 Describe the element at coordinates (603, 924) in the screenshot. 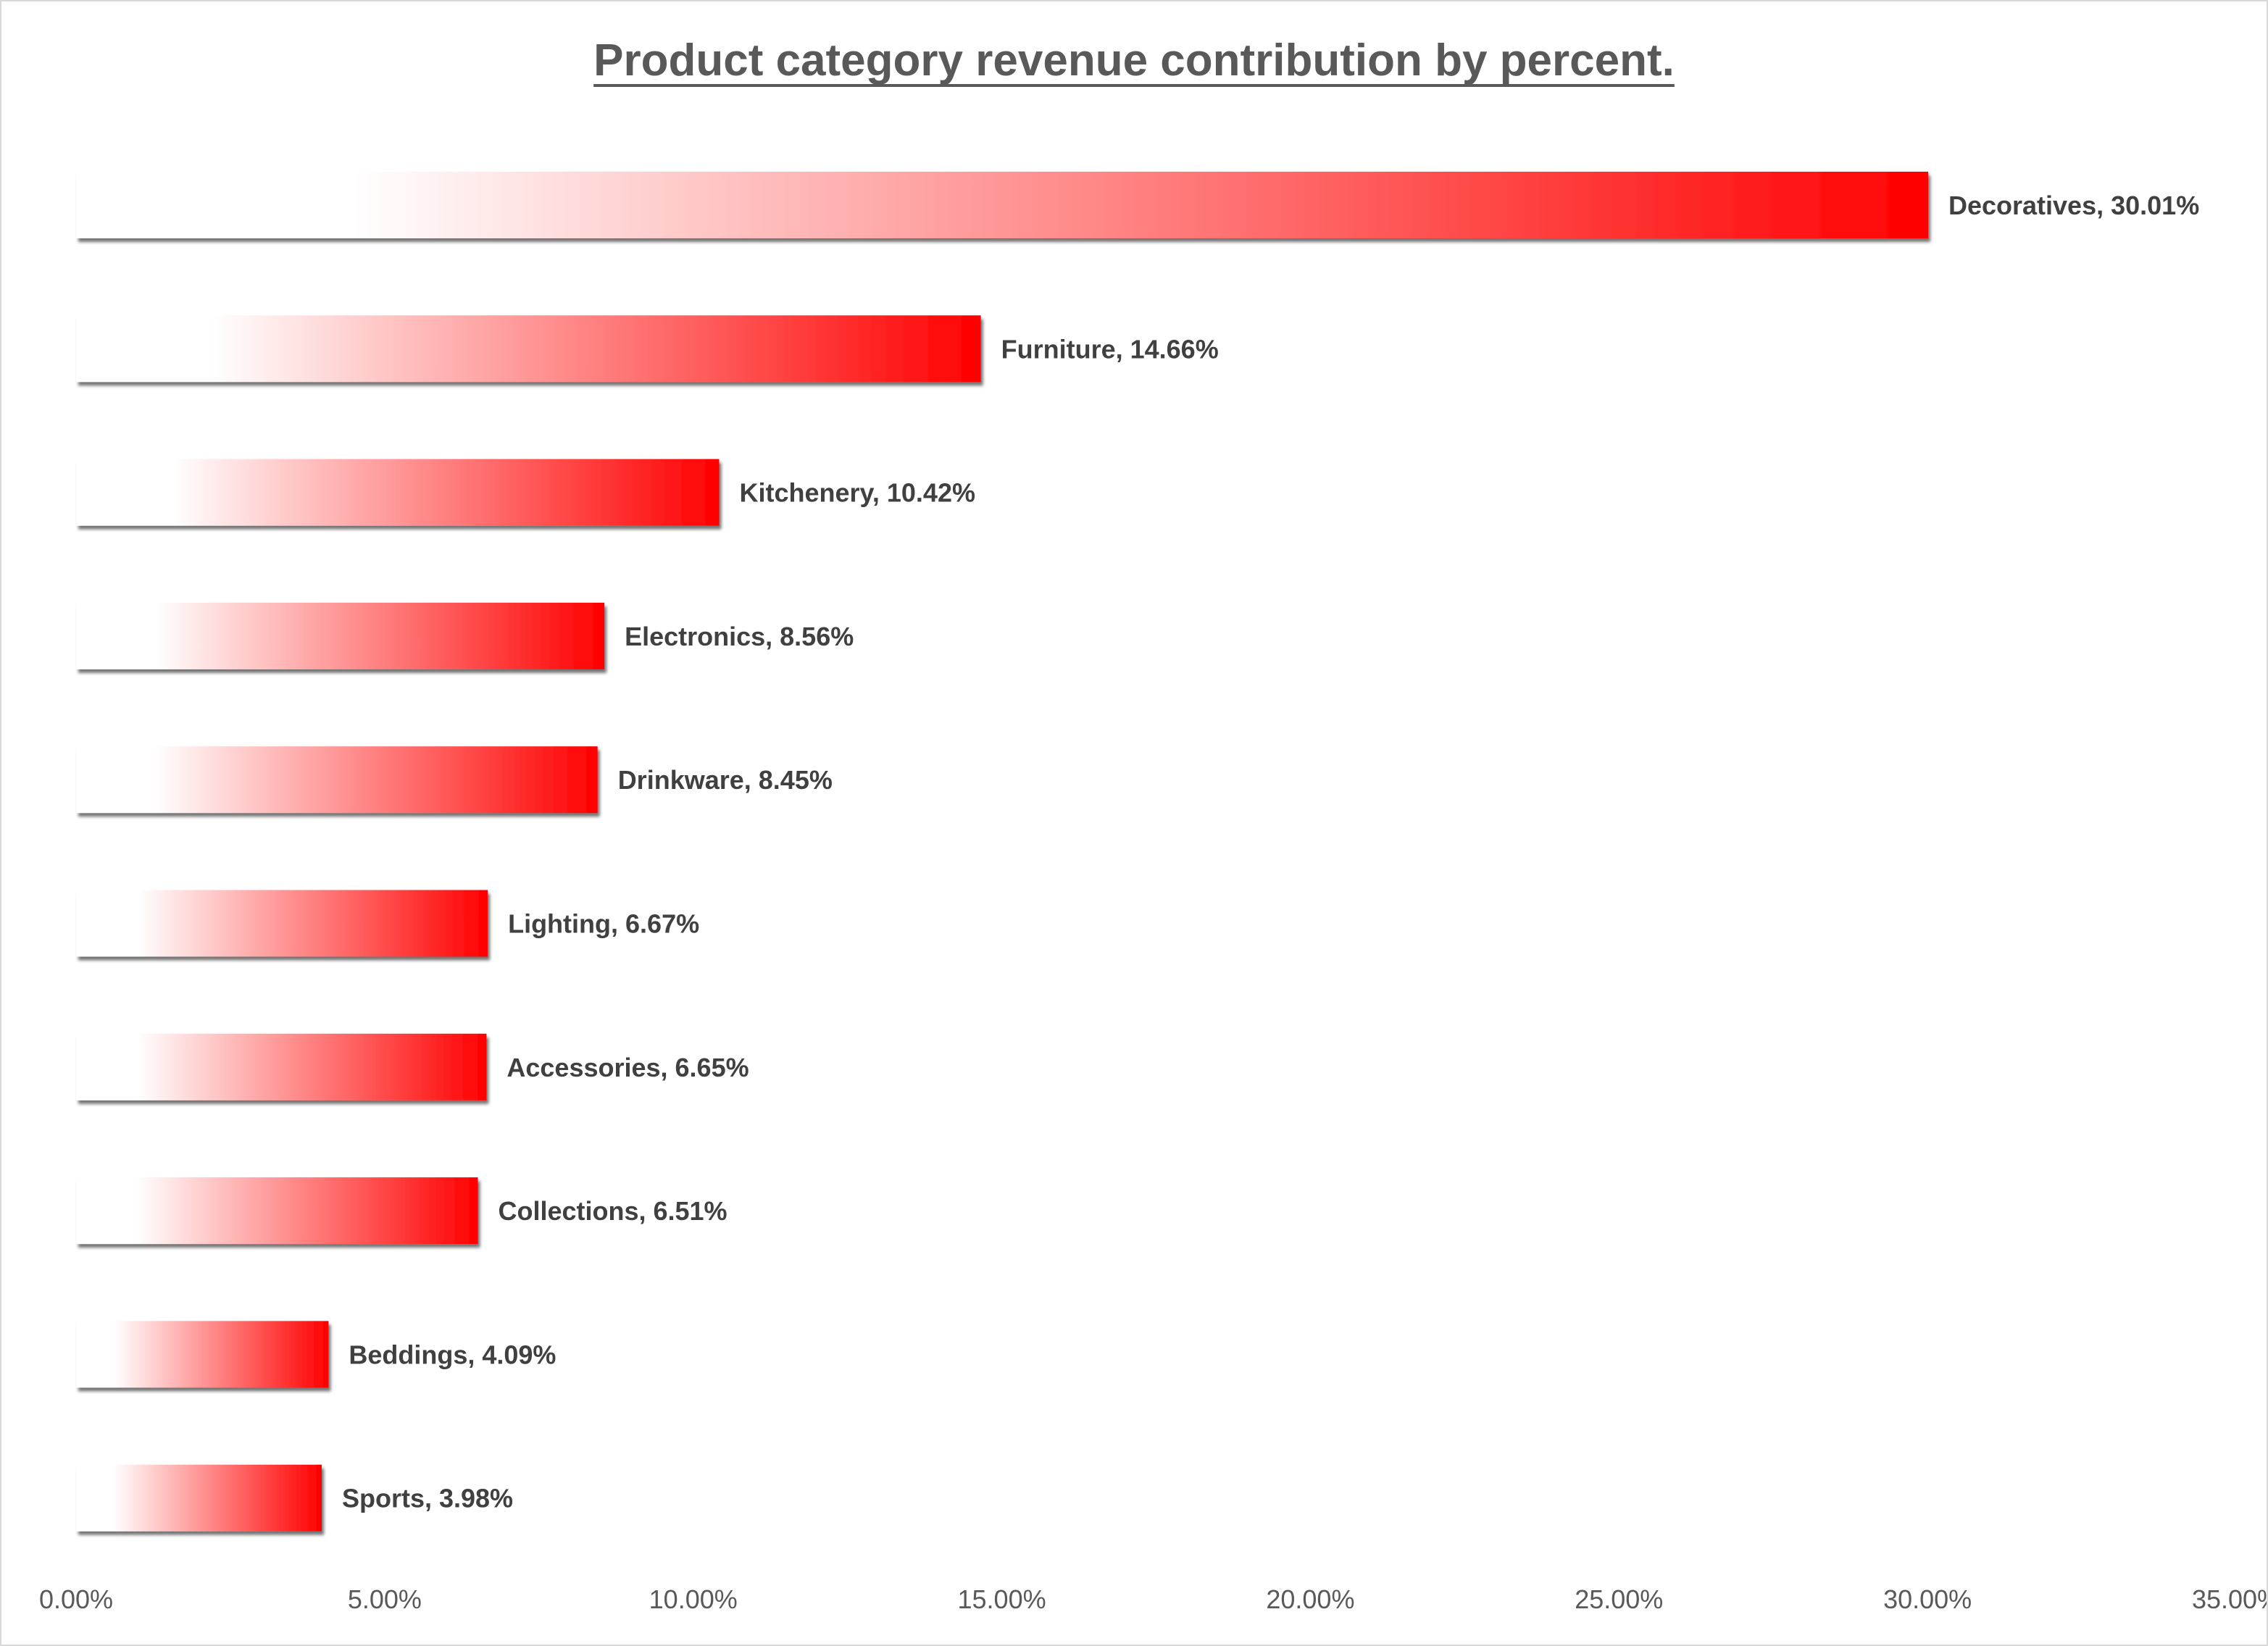

I see `data-label-lighting: Lighting, 6.67%` at that location.